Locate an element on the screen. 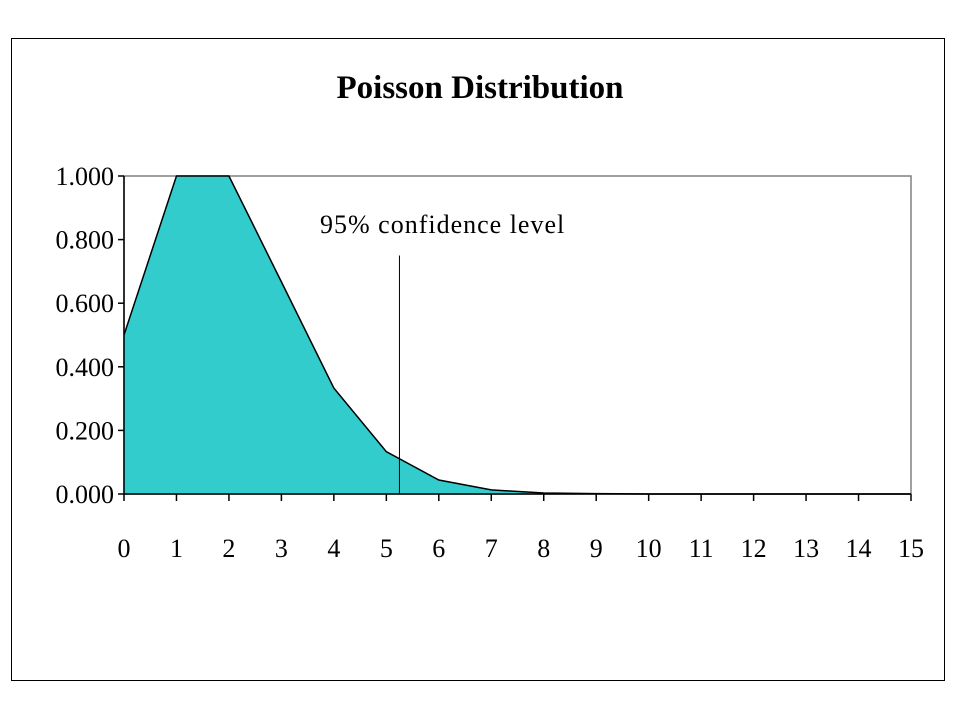  x-tick-label: 13 is located at coordinates (806, 548).